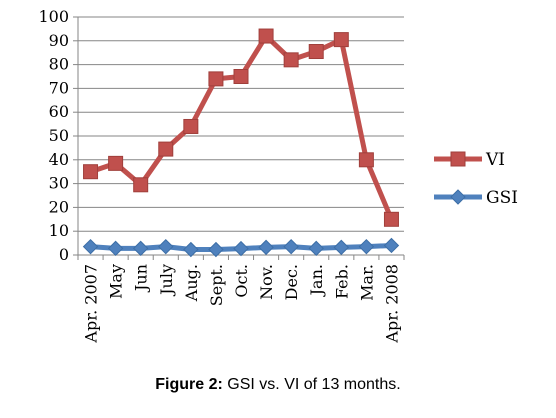 The image size is (556, 418). What do you see at coordinates (59, 135) in the screenshot?
I see `y-tick-label: 50` at bounding box center [59, 135].